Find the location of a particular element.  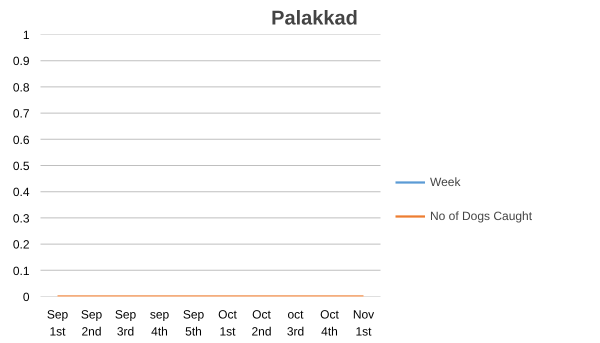

x-tick-label: Oct 4th is located at coordinates (330, 323).